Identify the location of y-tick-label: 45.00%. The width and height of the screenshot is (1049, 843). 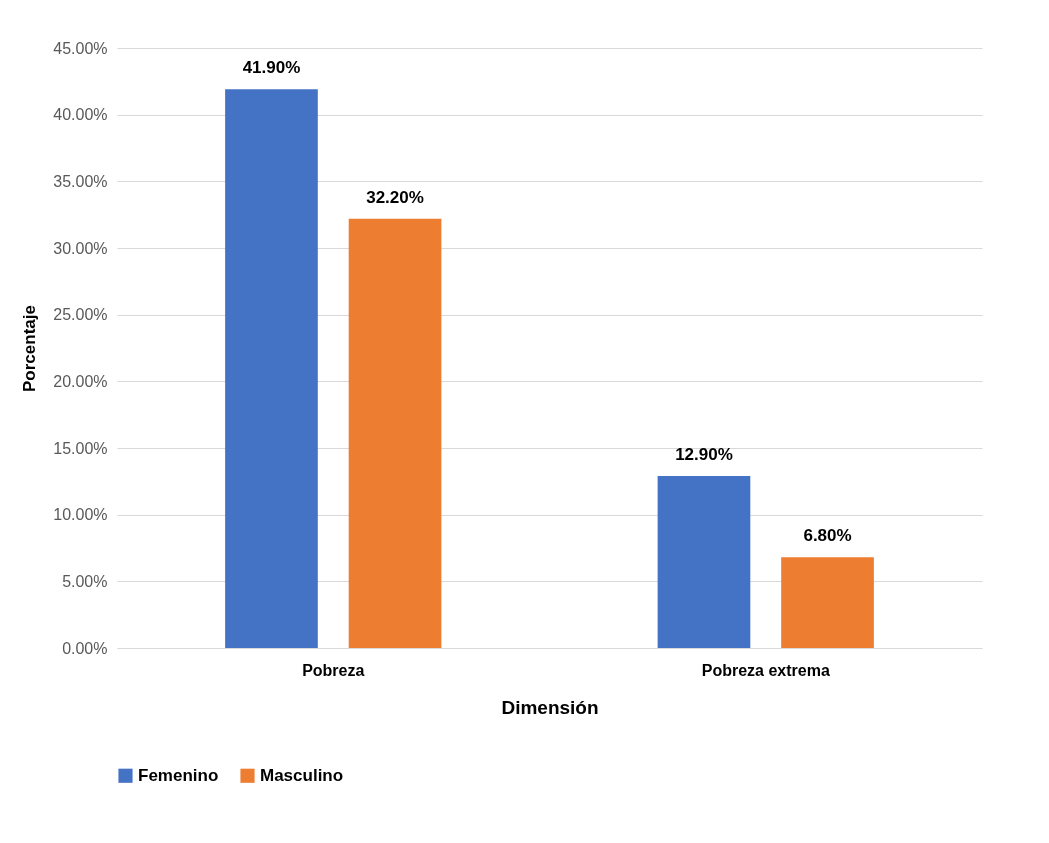
(80, 48).